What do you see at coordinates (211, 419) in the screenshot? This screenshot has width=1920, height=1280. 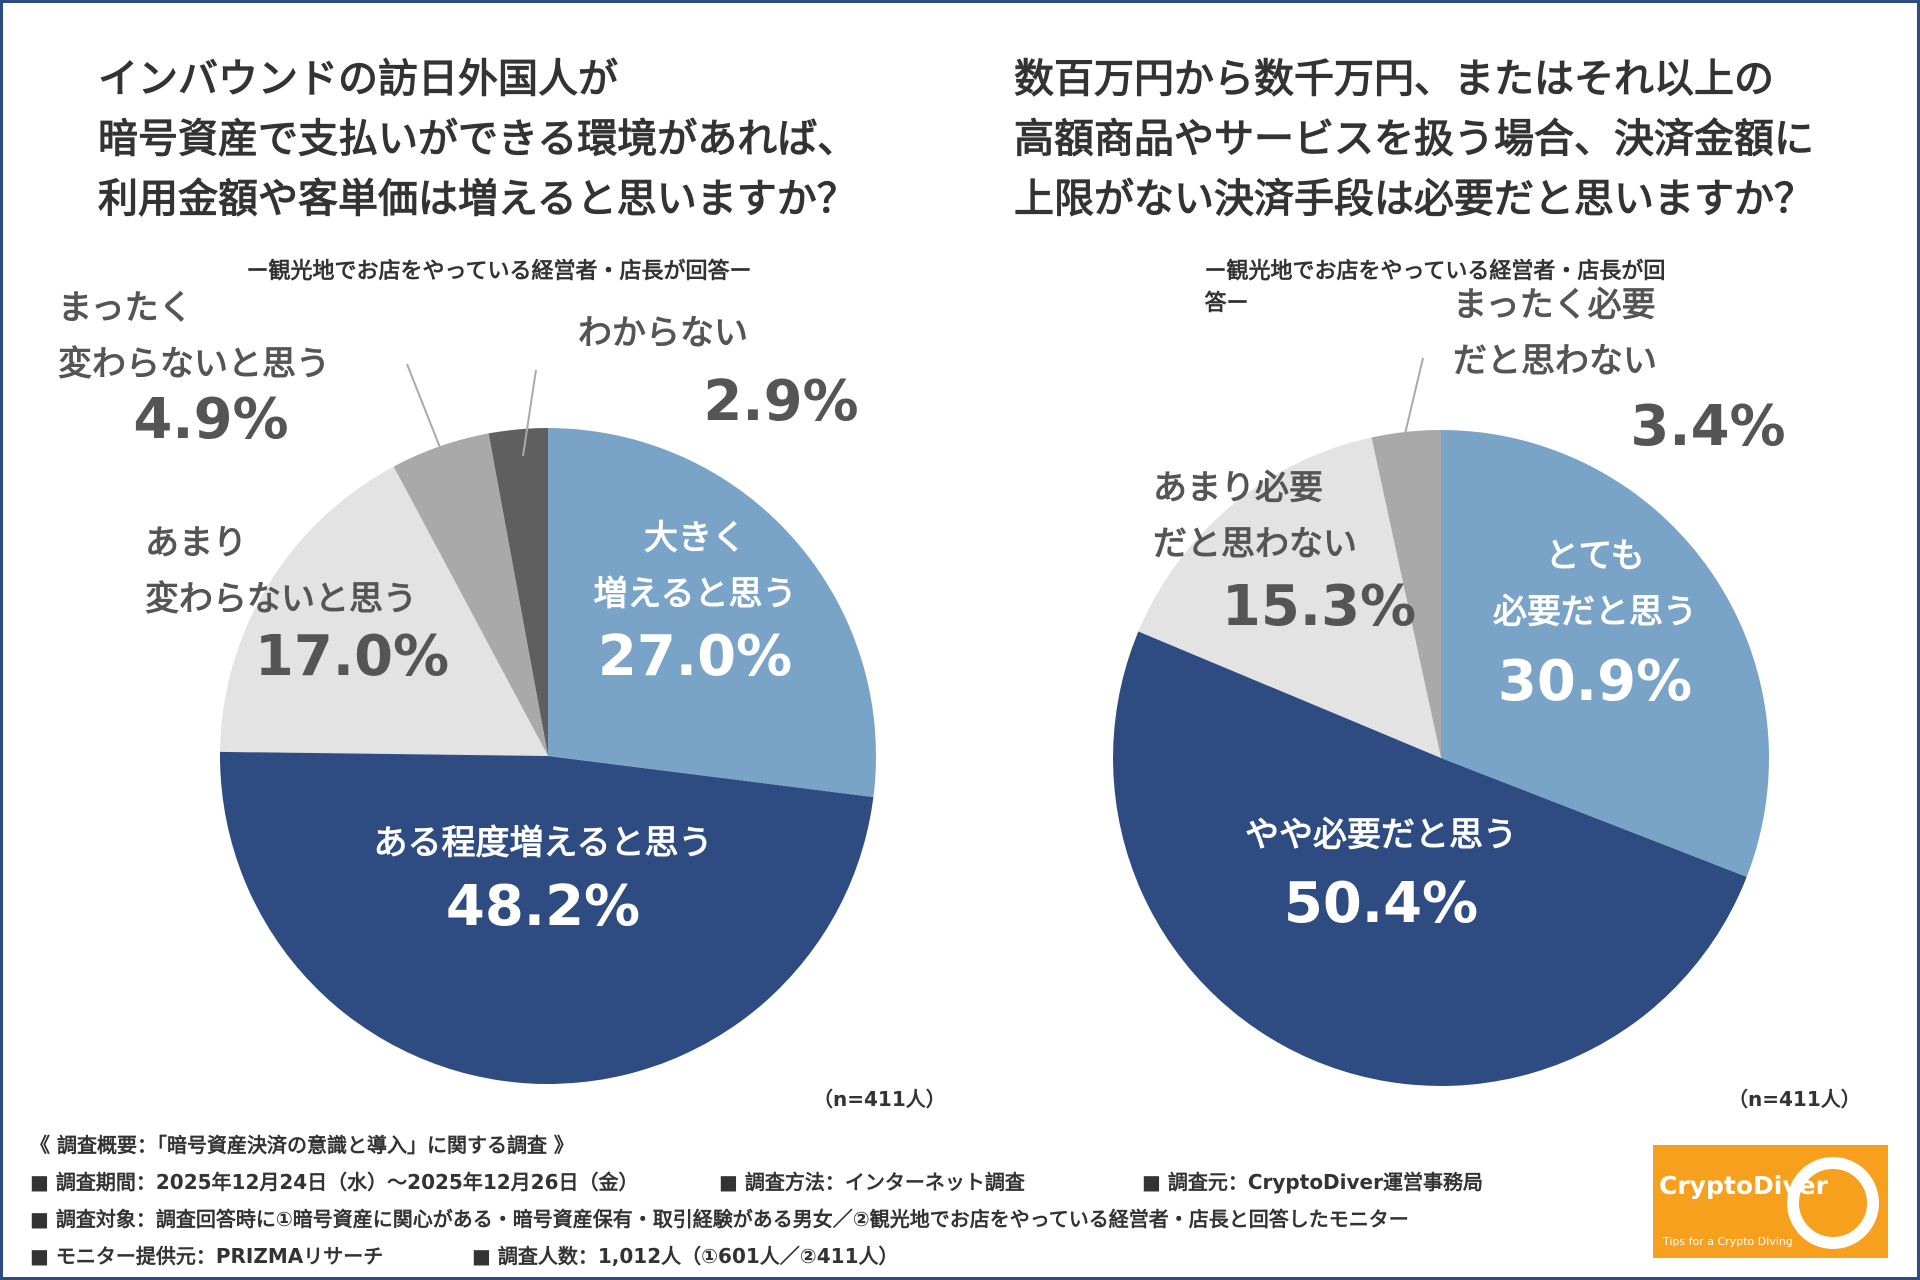 I see `value-label: 4.9%` at bounding box center [211, 419].